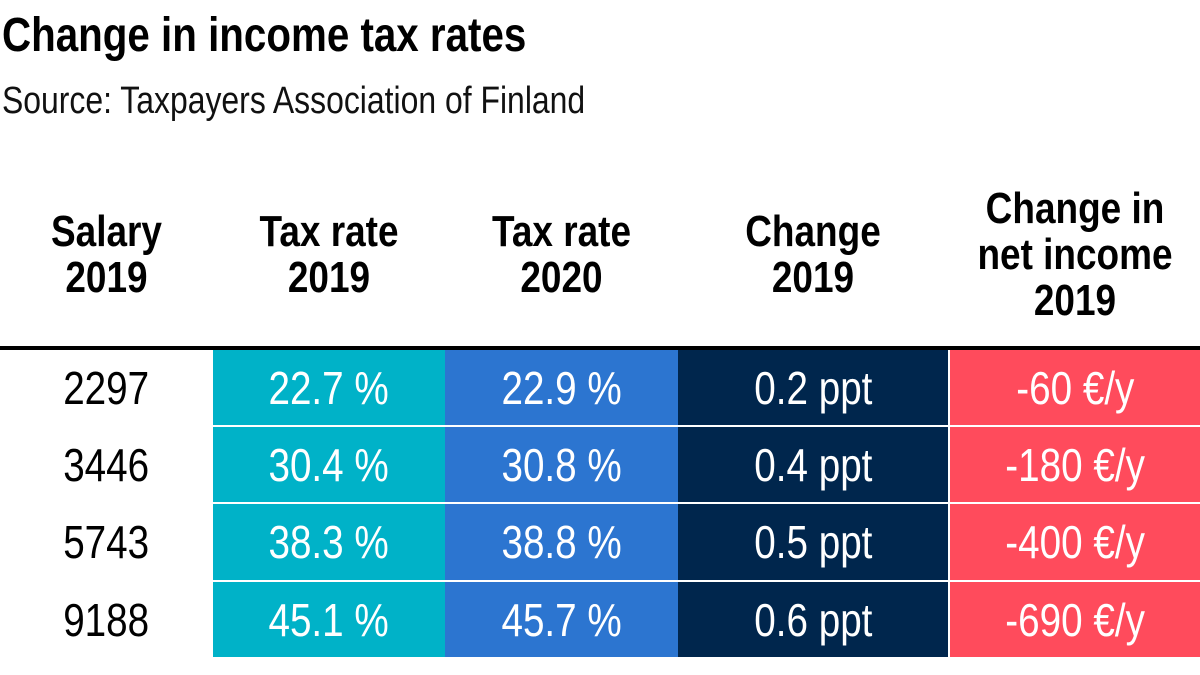 The width and height of the screenshot is (1200, 675). I want to click on cell-value: 45.7 %, so click(561, 619).